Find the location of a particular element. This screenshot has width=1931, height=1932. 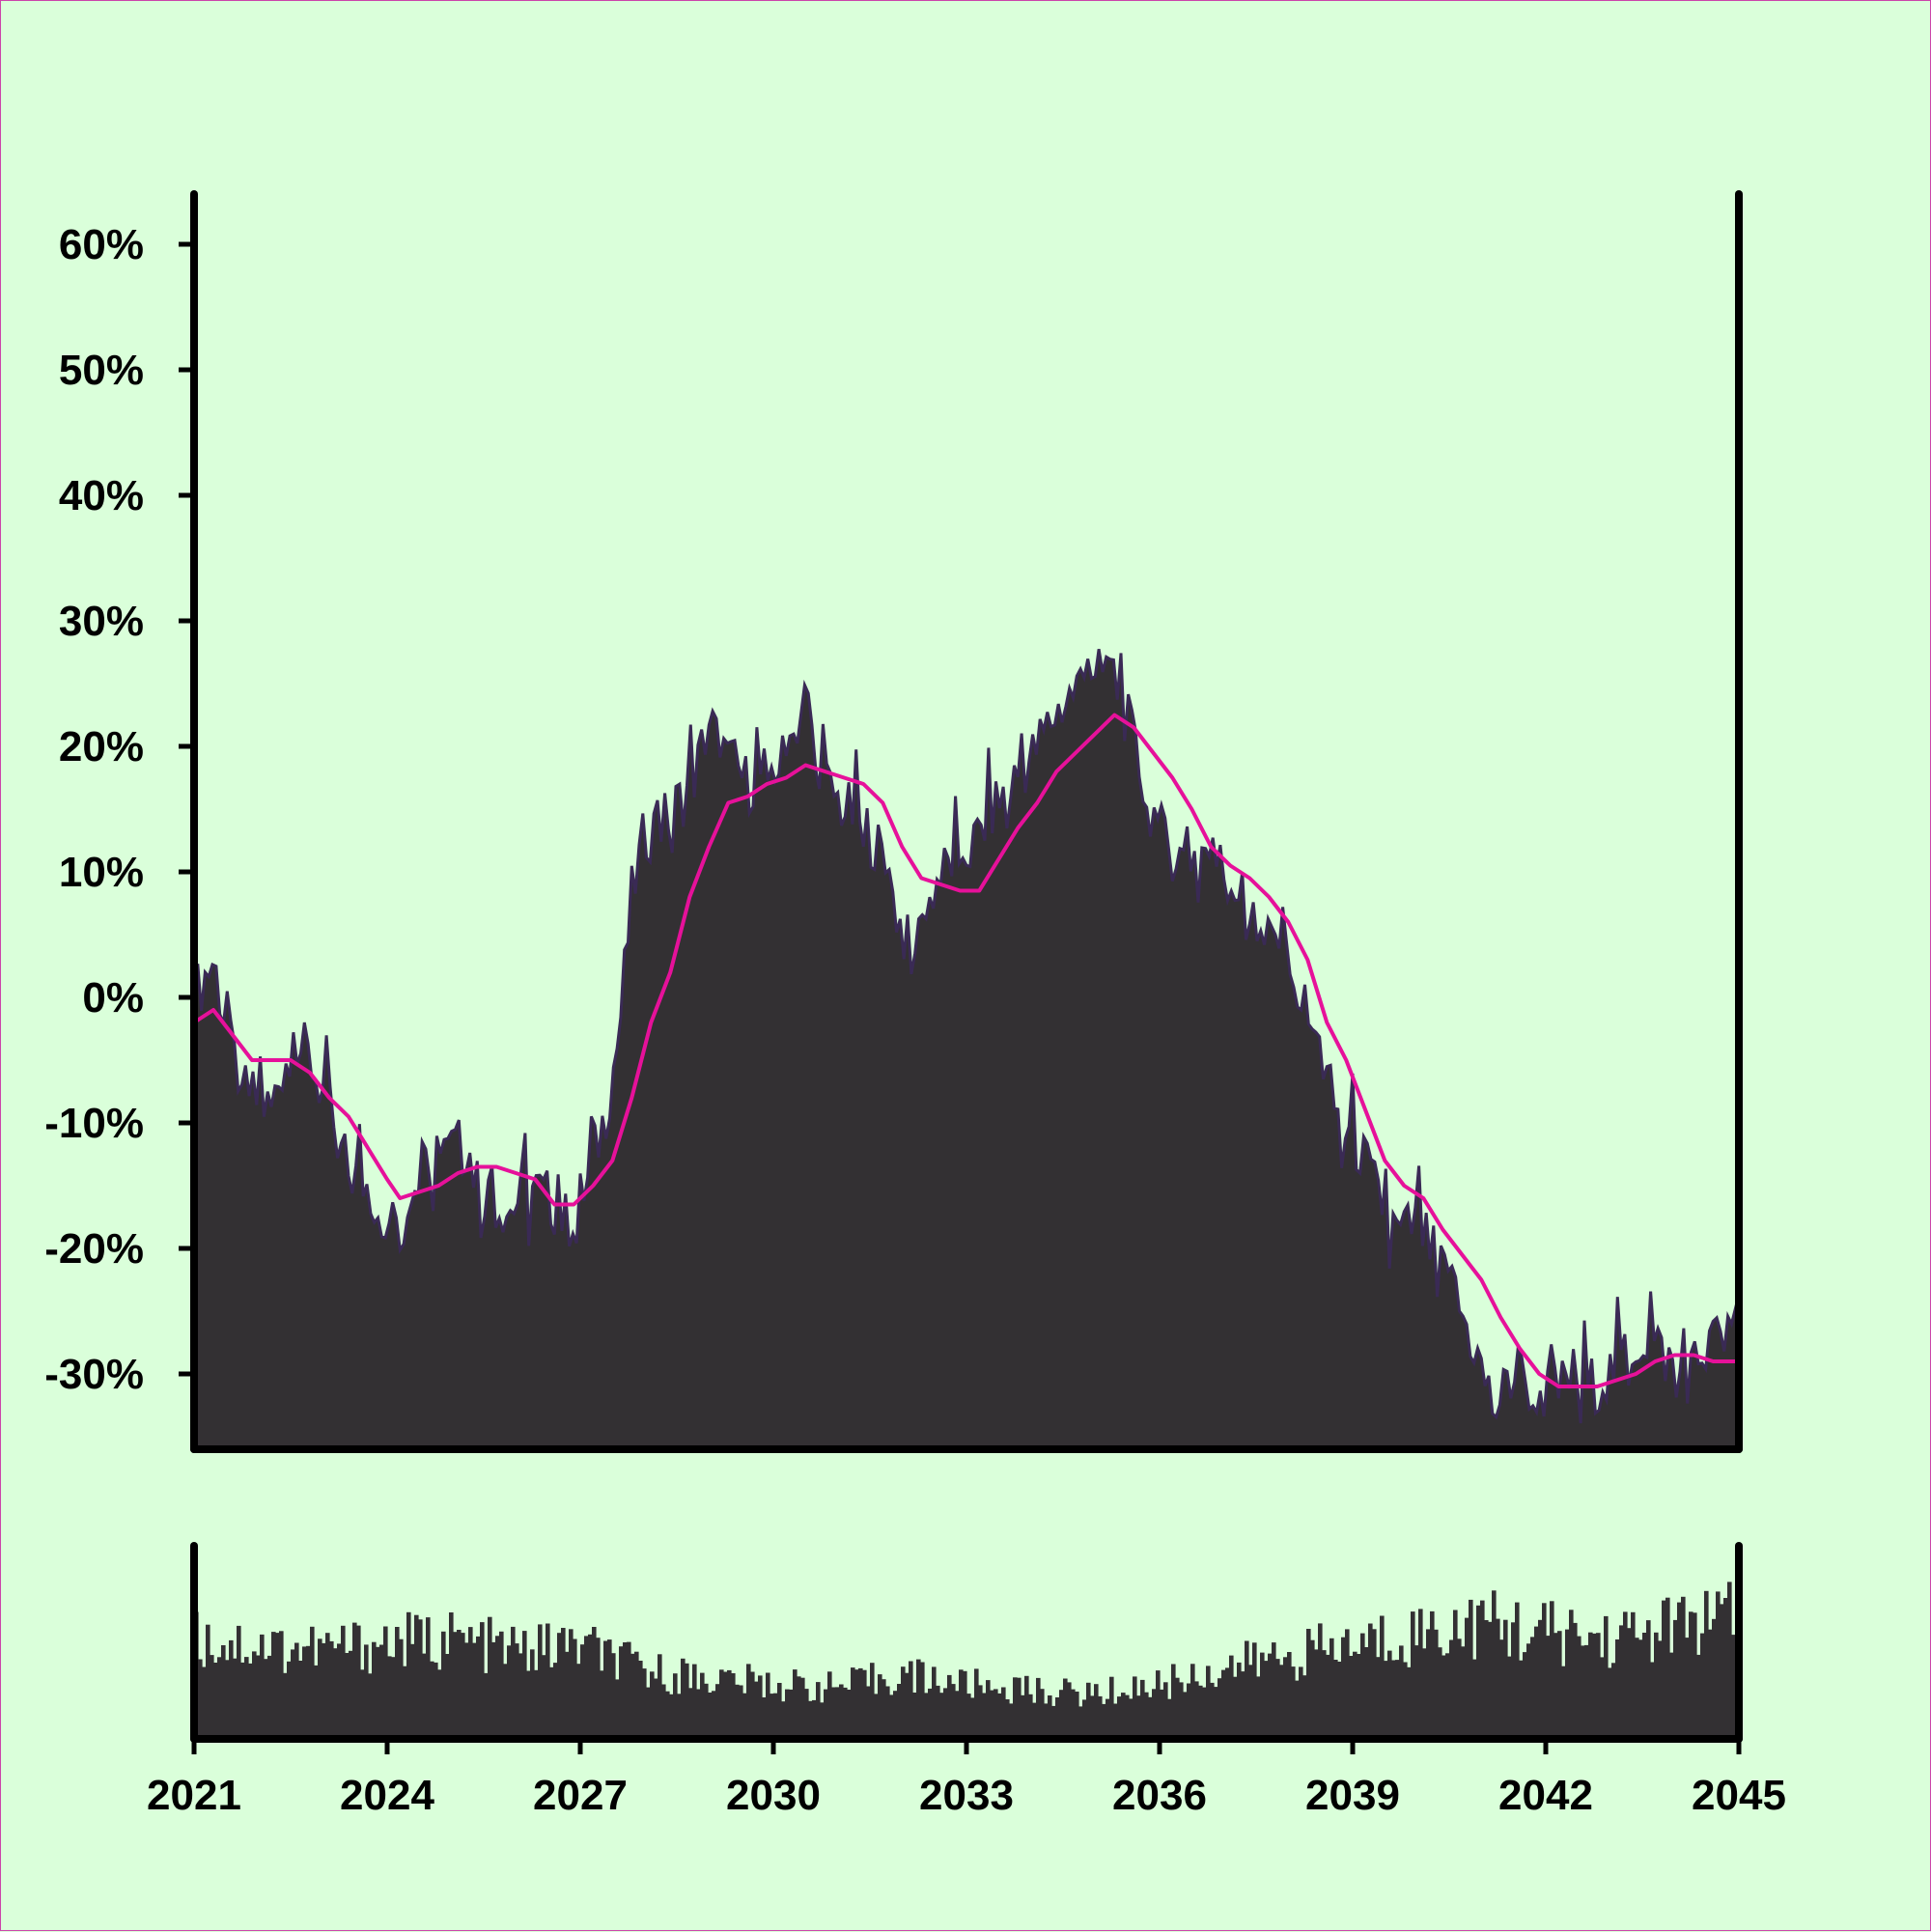

y-tick-label: 60% is located at coordinates (101, 245).